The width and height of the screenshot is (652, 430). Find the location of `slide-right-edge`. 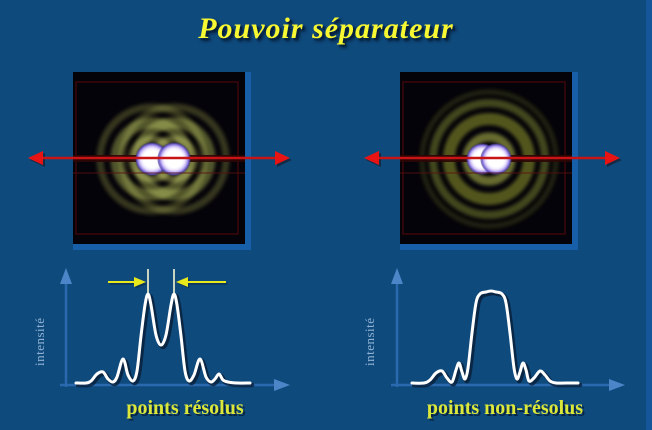

slide-right-edge is located at coordinates (649, 215).